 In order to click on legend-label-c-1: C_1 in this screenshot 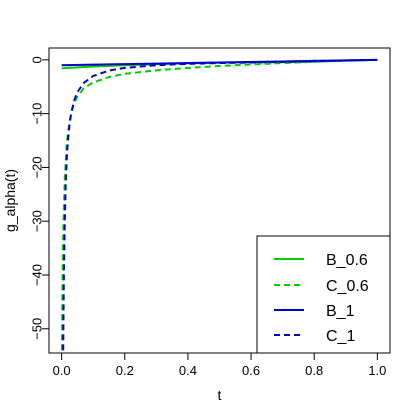, I will do `click(340, 336)`.